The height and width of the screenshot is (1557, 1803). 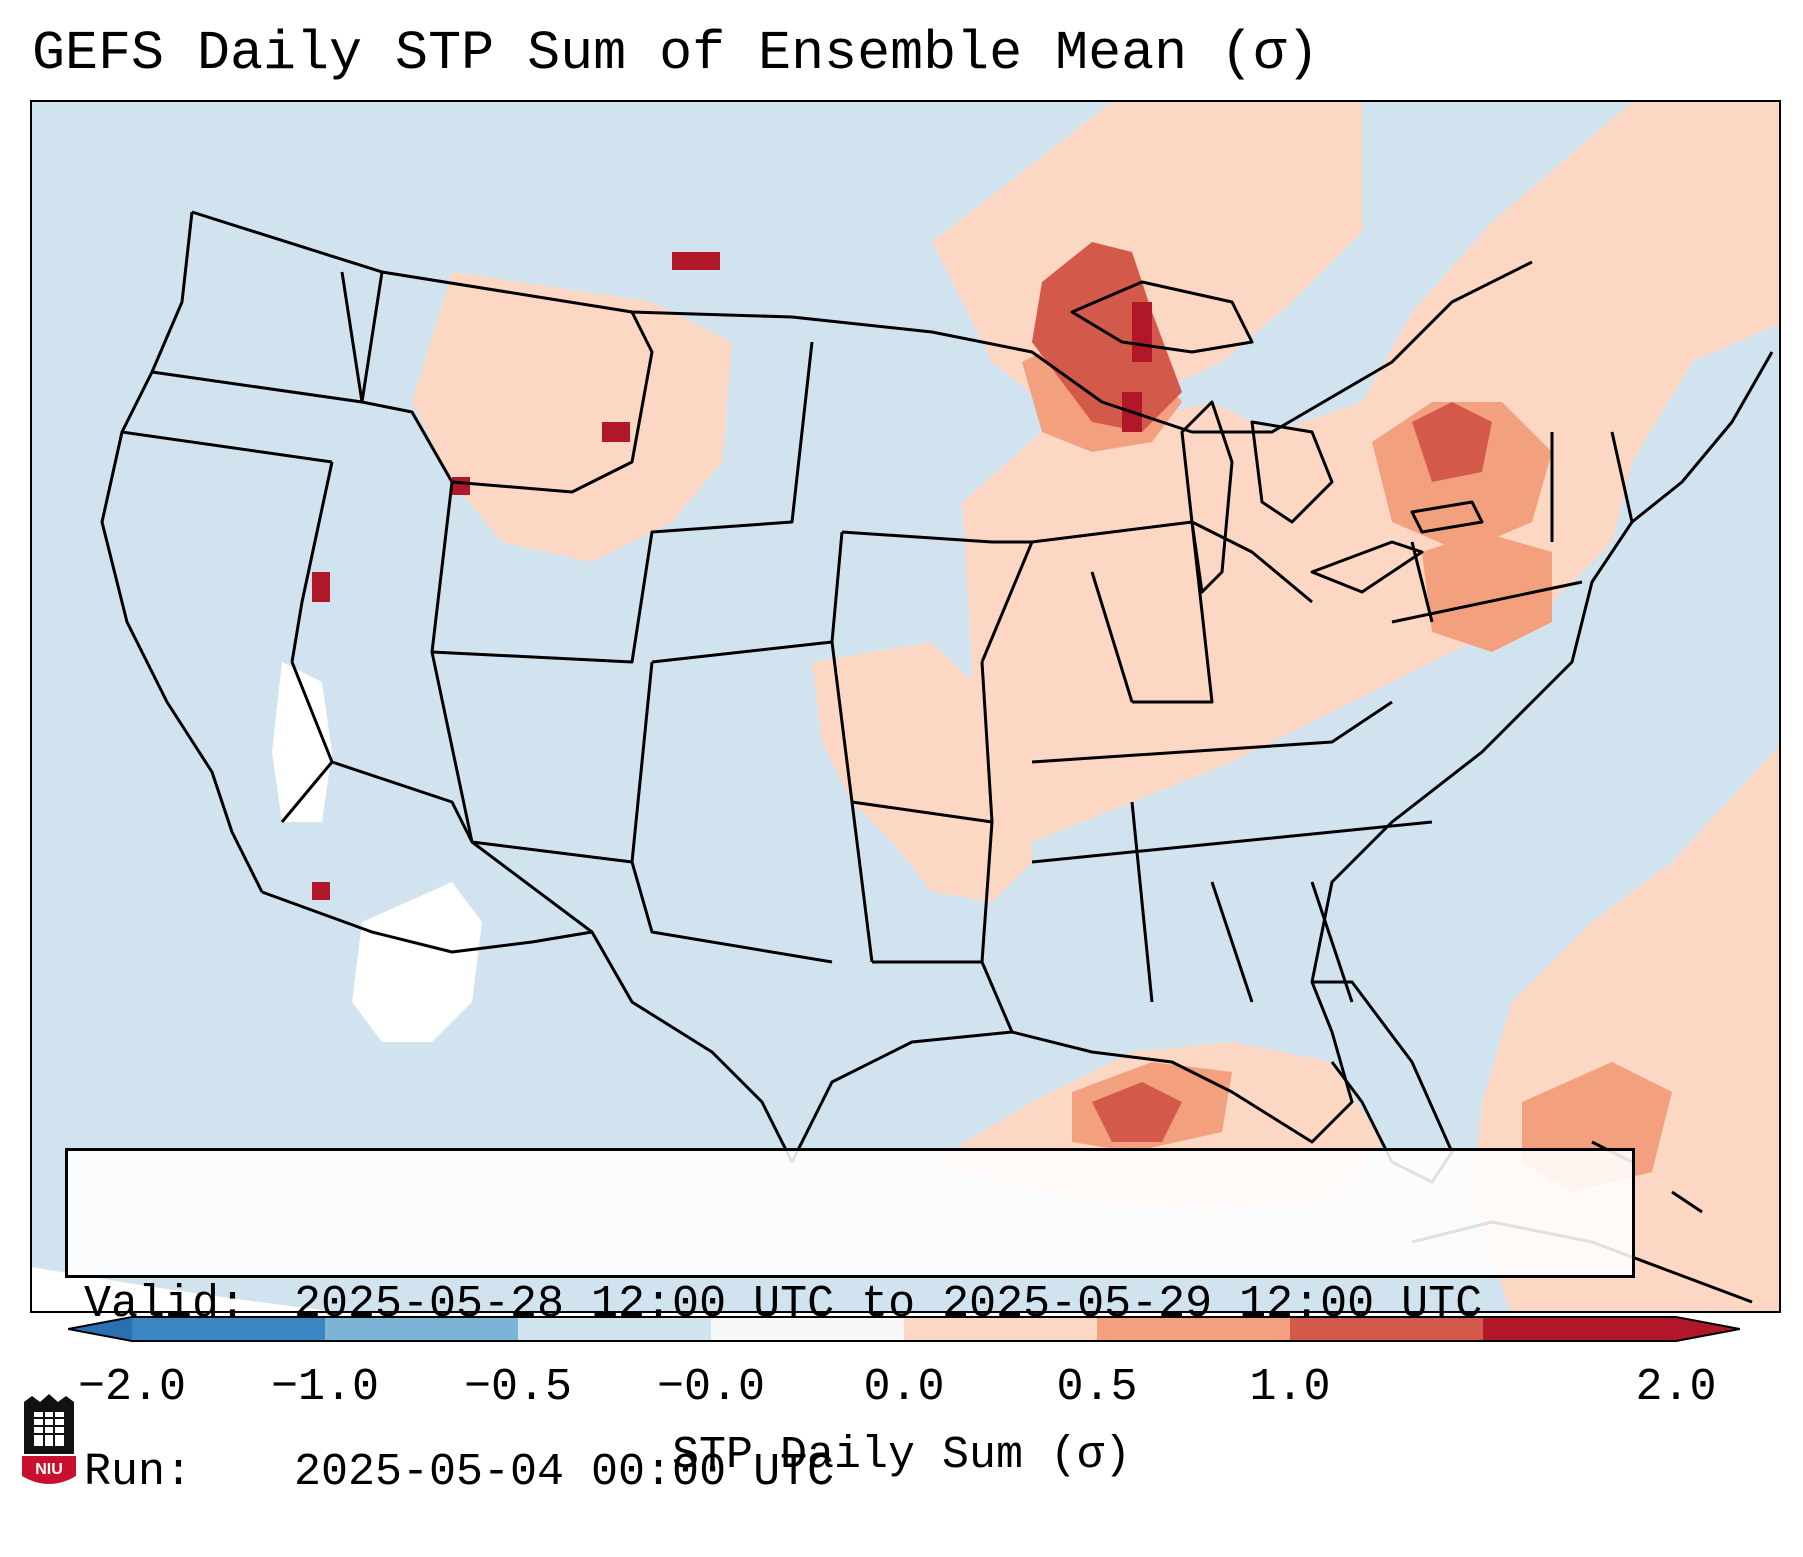 I want to click on logo-text: NIU, so click(x=49, y=1469).